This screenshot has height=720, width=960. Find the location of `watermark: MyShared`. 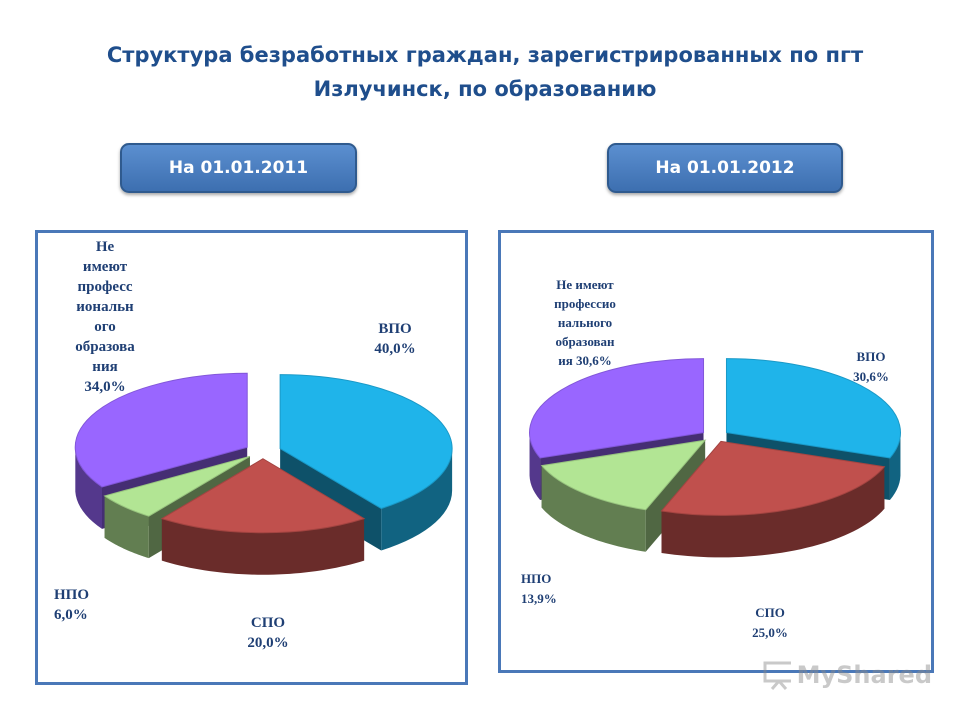

watermark: MyShared is located at coordinates (847, 675).